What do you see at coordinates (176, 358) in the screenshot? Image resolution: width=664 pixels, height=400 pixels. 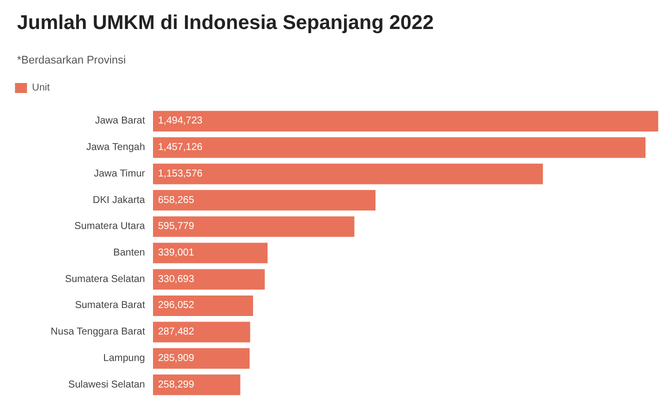 I see `data-label: 285,909` at bounding box center [176, 358].